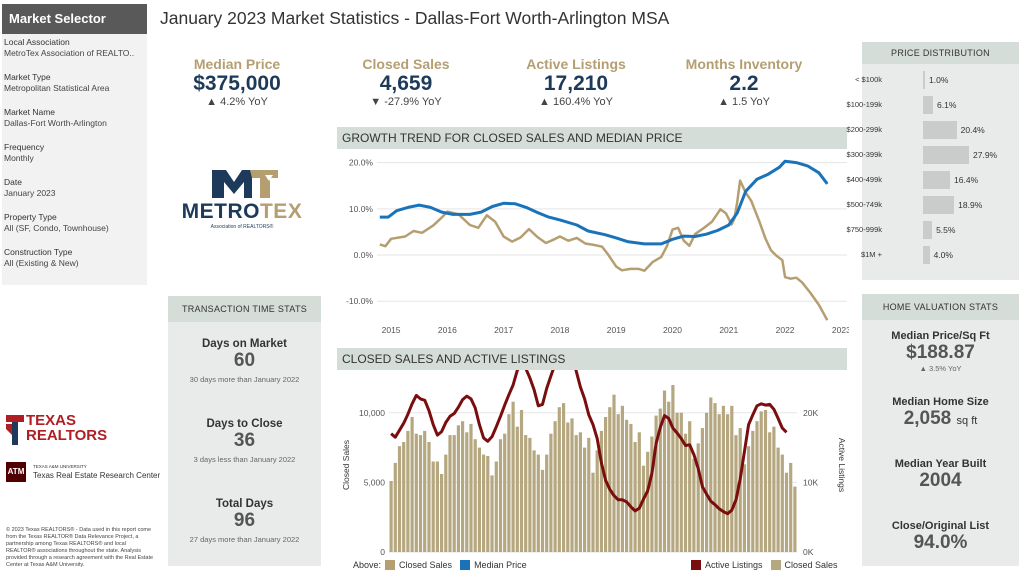  What do you see at coordinates (30, 193) in the screenshot?
I see `filter-value: January 2023` at bounding box center [30, 193].